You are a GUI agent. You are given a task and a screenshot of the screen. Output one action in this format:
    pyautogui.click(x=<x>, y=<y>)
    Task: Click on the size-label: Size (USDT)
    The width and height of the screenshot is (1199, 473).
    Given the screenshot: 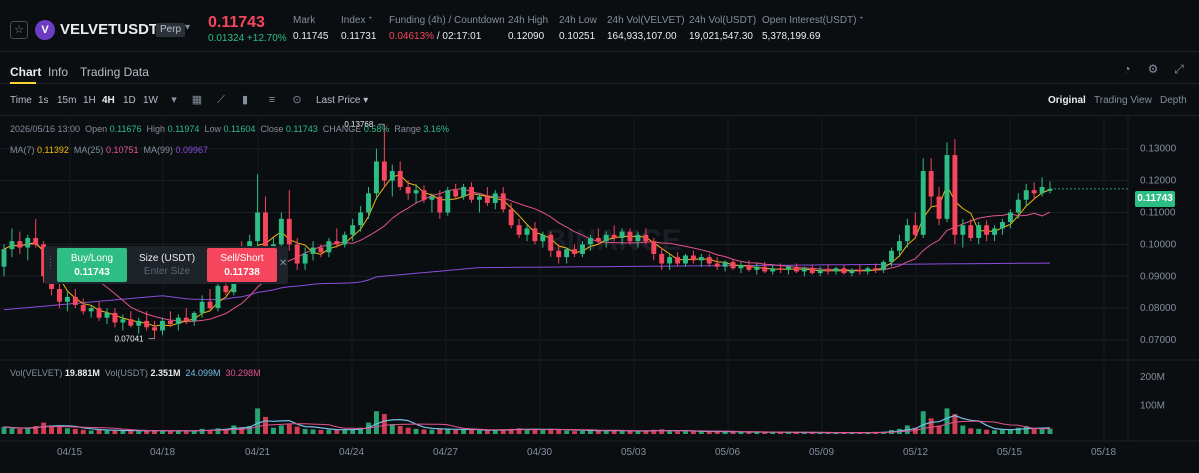 What is the action you would take?
    pyautogui.click(x=167, y=258)
    